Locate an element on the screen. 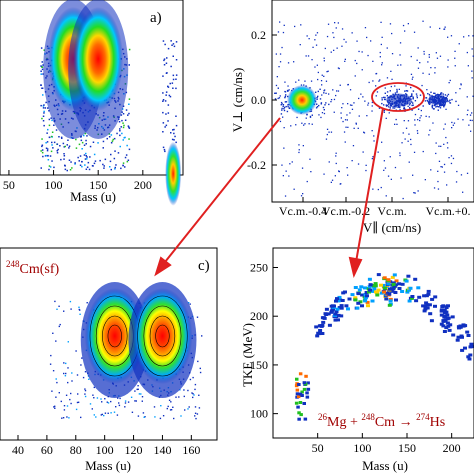  panel-c-xlabel: Mass (u) is located at coordinates (108, 465).